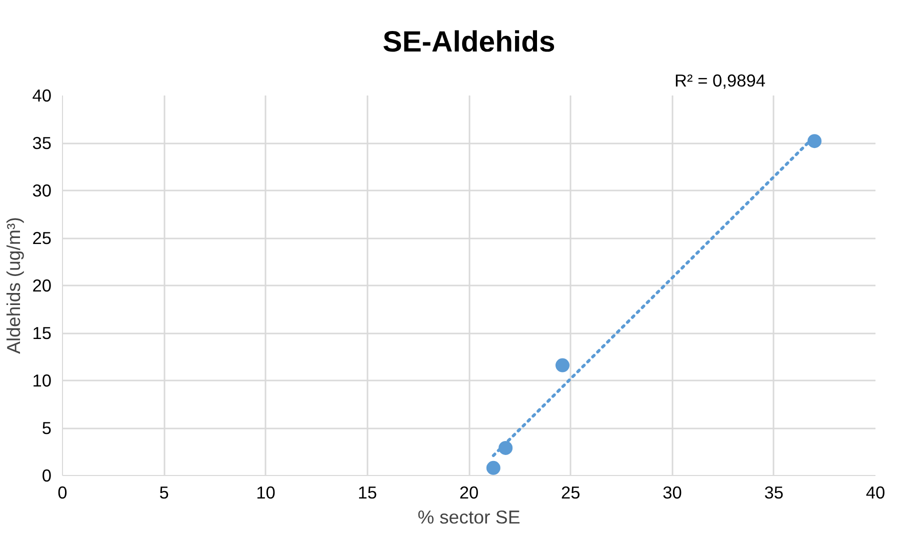 This screenshot has width=912, height=554. I want to click on x-axis-title: % sector SE, so click(469, 517).